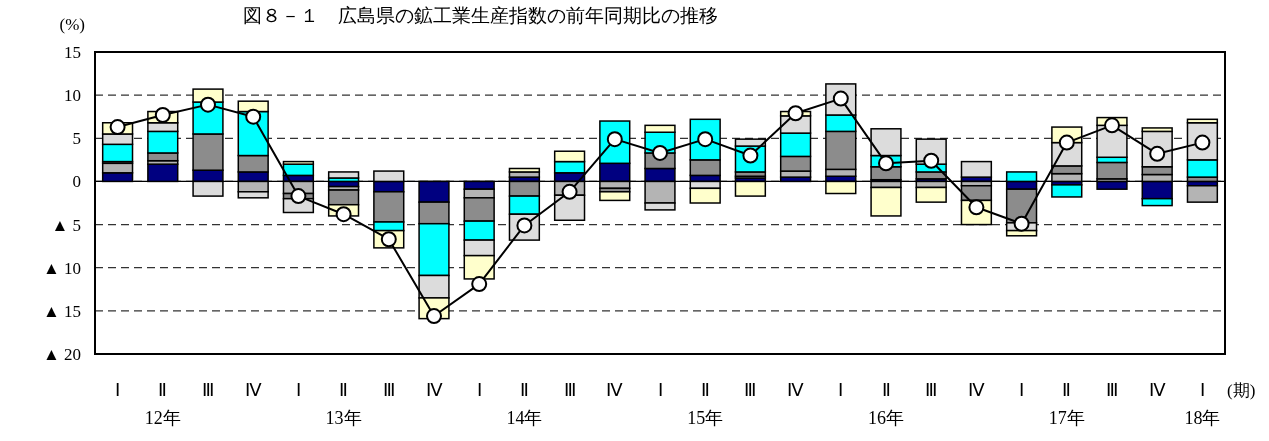 The height and width of the screenshot is (441, 1269). I want to click on y-tick-label: 0, so click(76, 182).